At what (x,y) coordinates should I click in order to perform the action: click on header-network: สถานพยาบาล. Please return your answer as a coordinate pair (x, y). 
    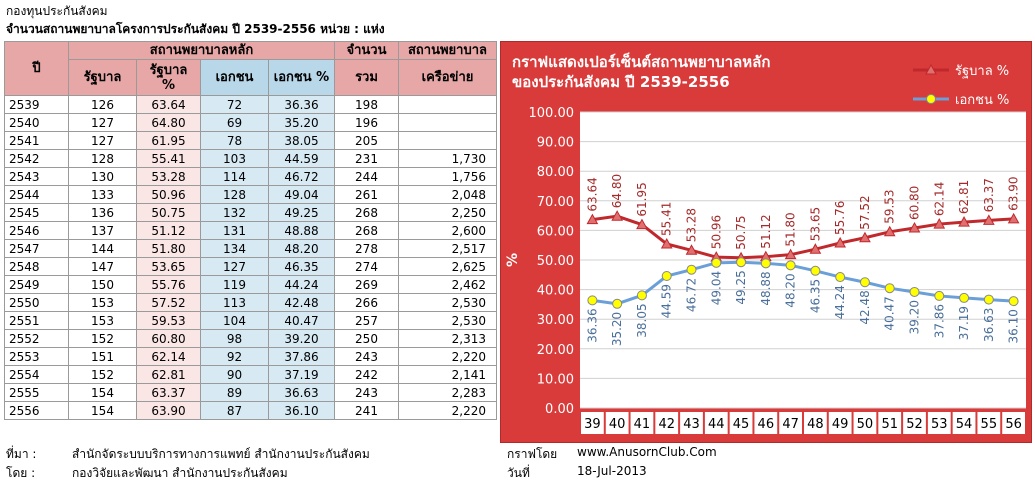
    Looking at the image, I should click on (447, 50).